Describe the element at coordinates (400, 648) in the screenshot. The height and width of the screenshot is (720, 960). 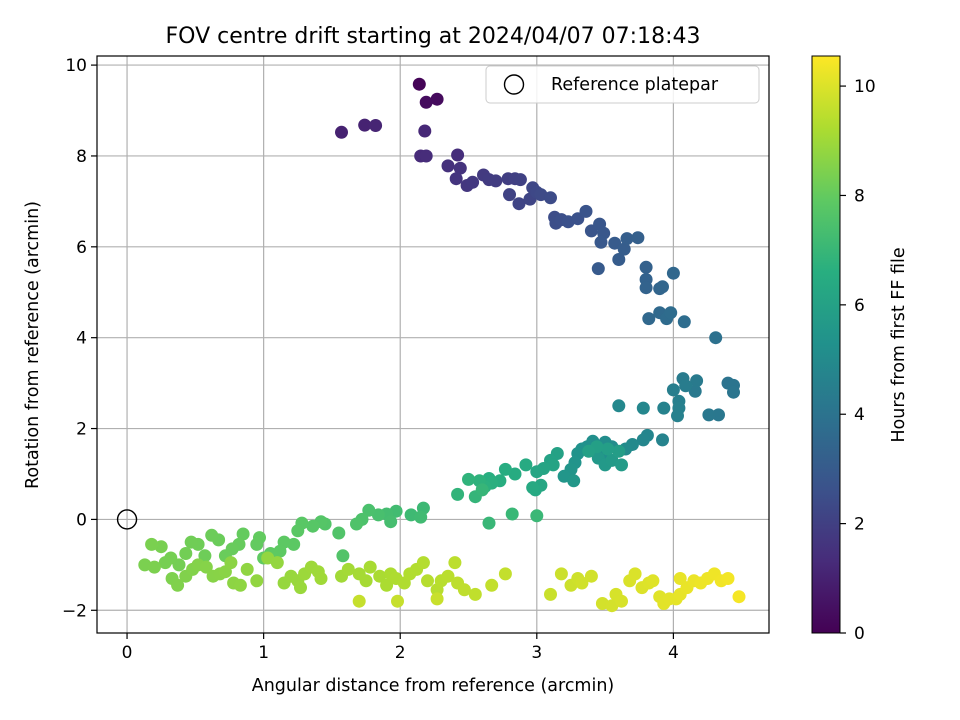
I see `x-axis-ticks: 0 1 2 3 4` at that location.